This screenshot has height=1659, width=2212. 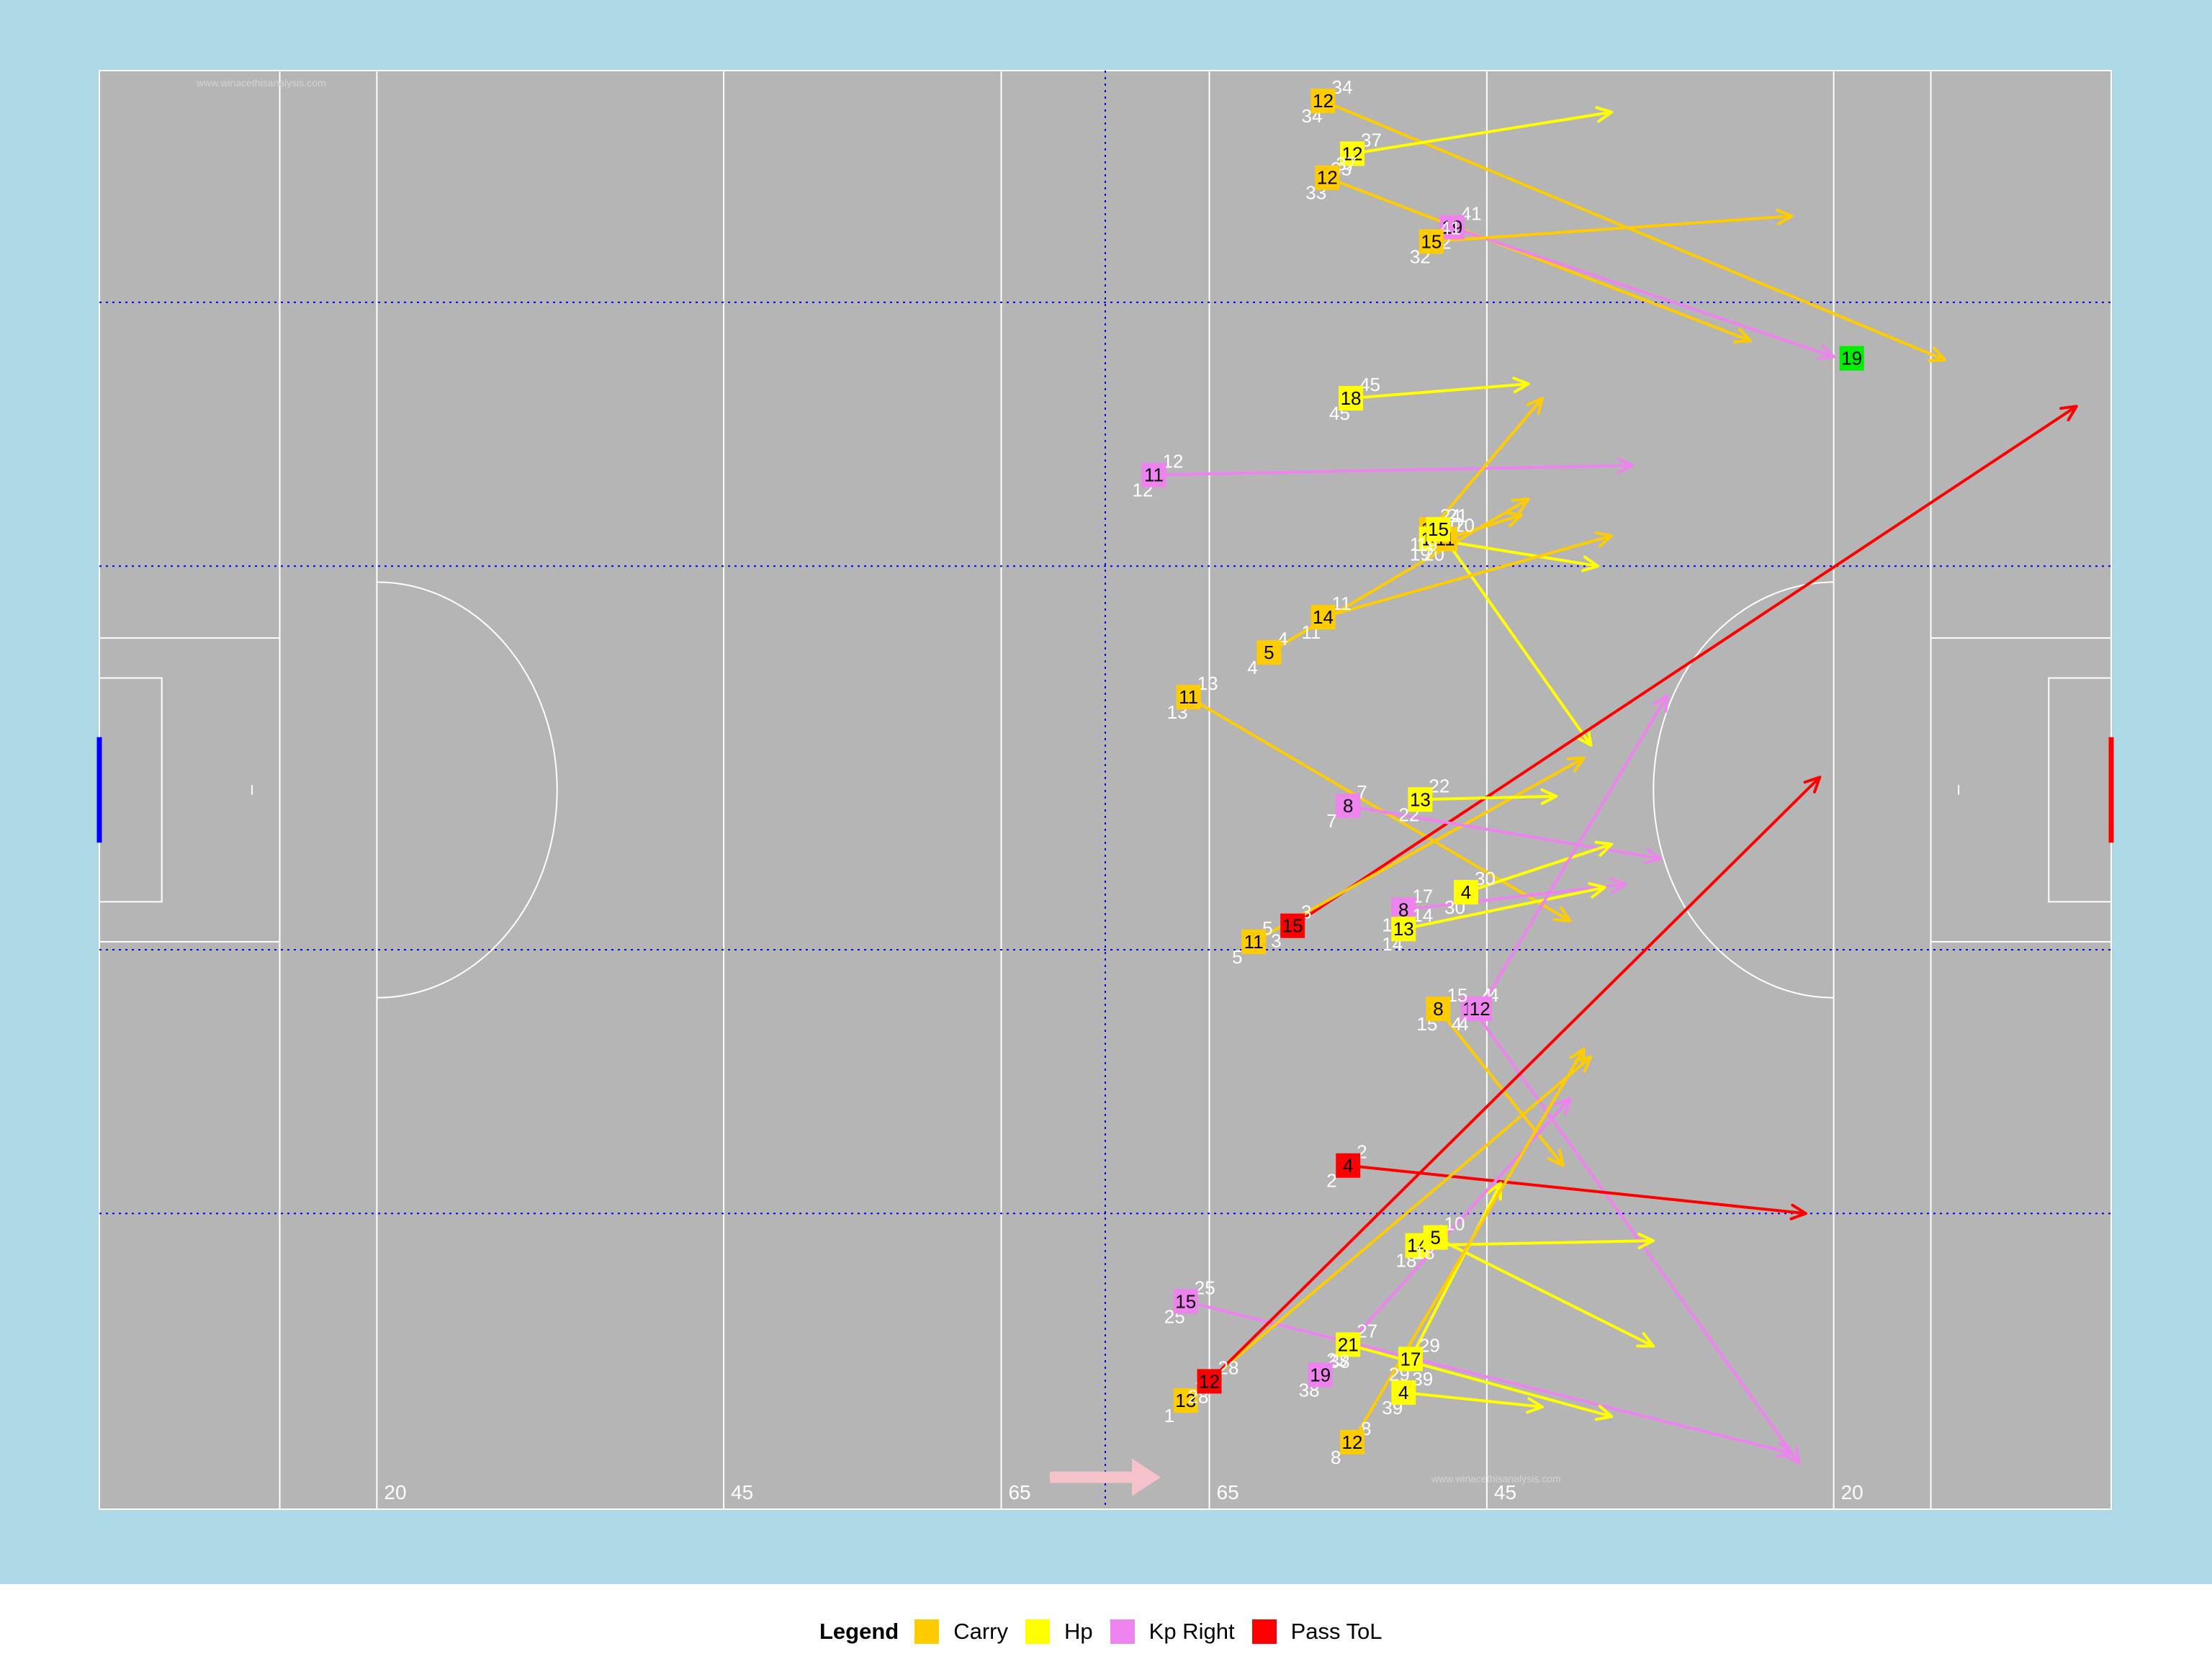 I want to click on legend-label-hp: Hp, so click(x=1079, y=1631).